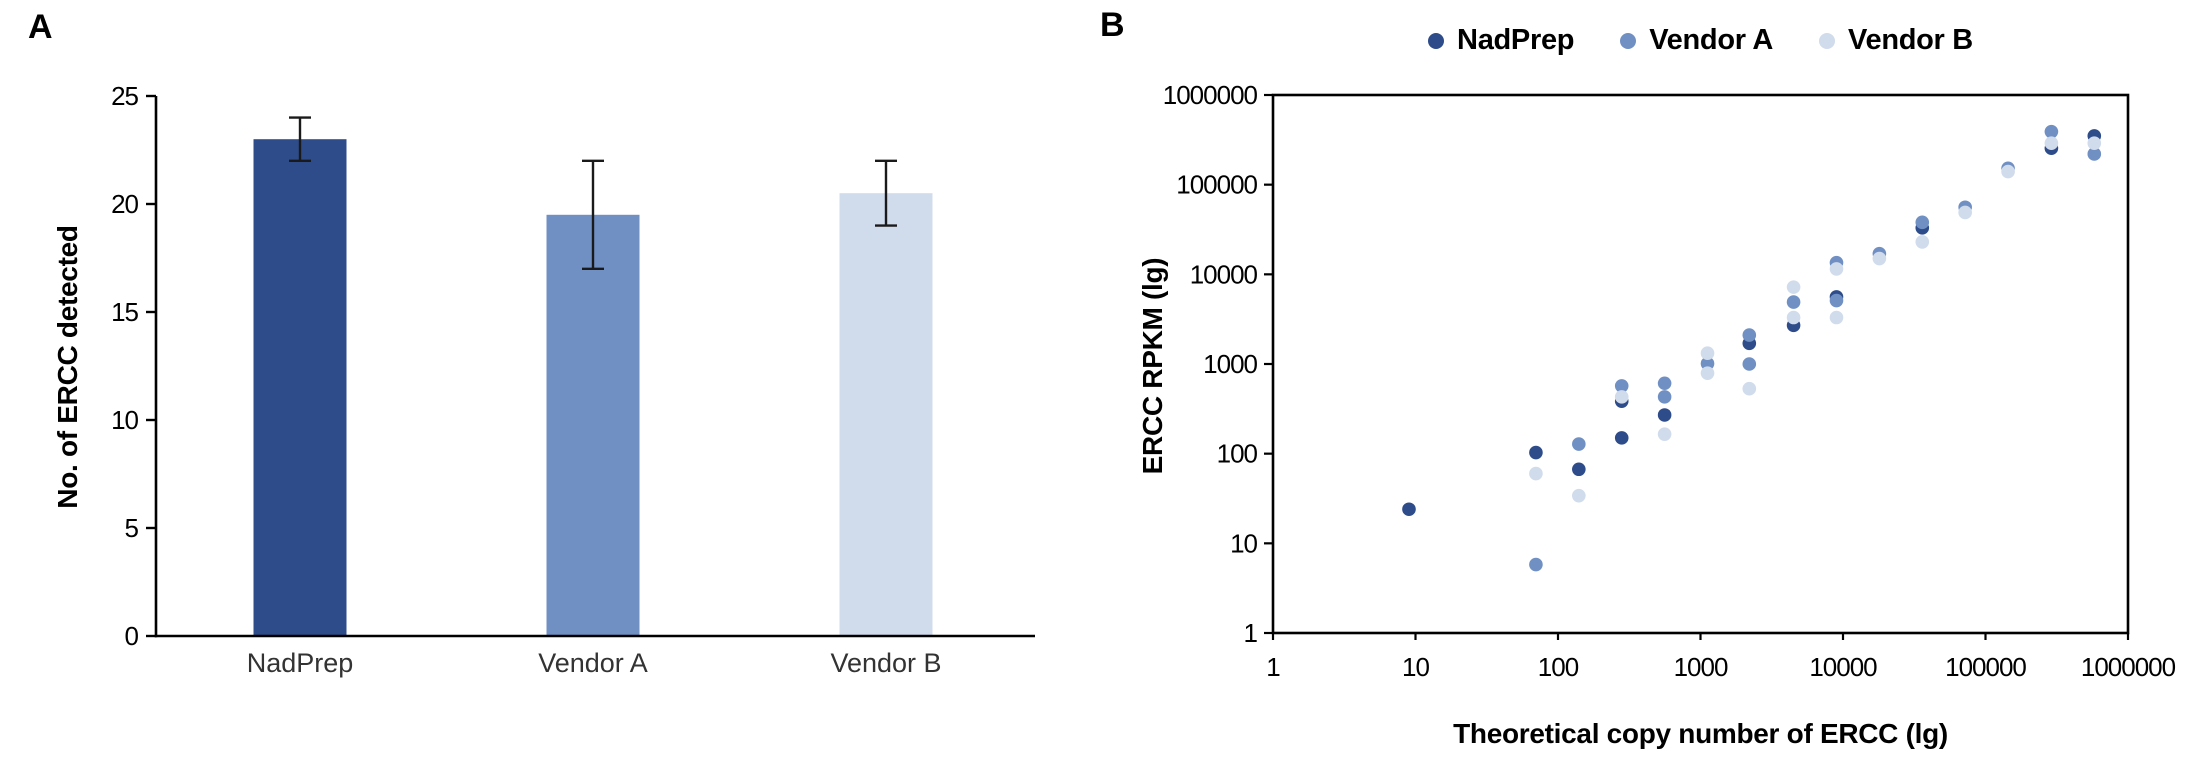 Image resolution: width=2186 pixels, height=759 pixels. Describe the element at coordinates (1216, 185) in the screenshot. I see `scatter-y-tick-label: 100000` at that location.